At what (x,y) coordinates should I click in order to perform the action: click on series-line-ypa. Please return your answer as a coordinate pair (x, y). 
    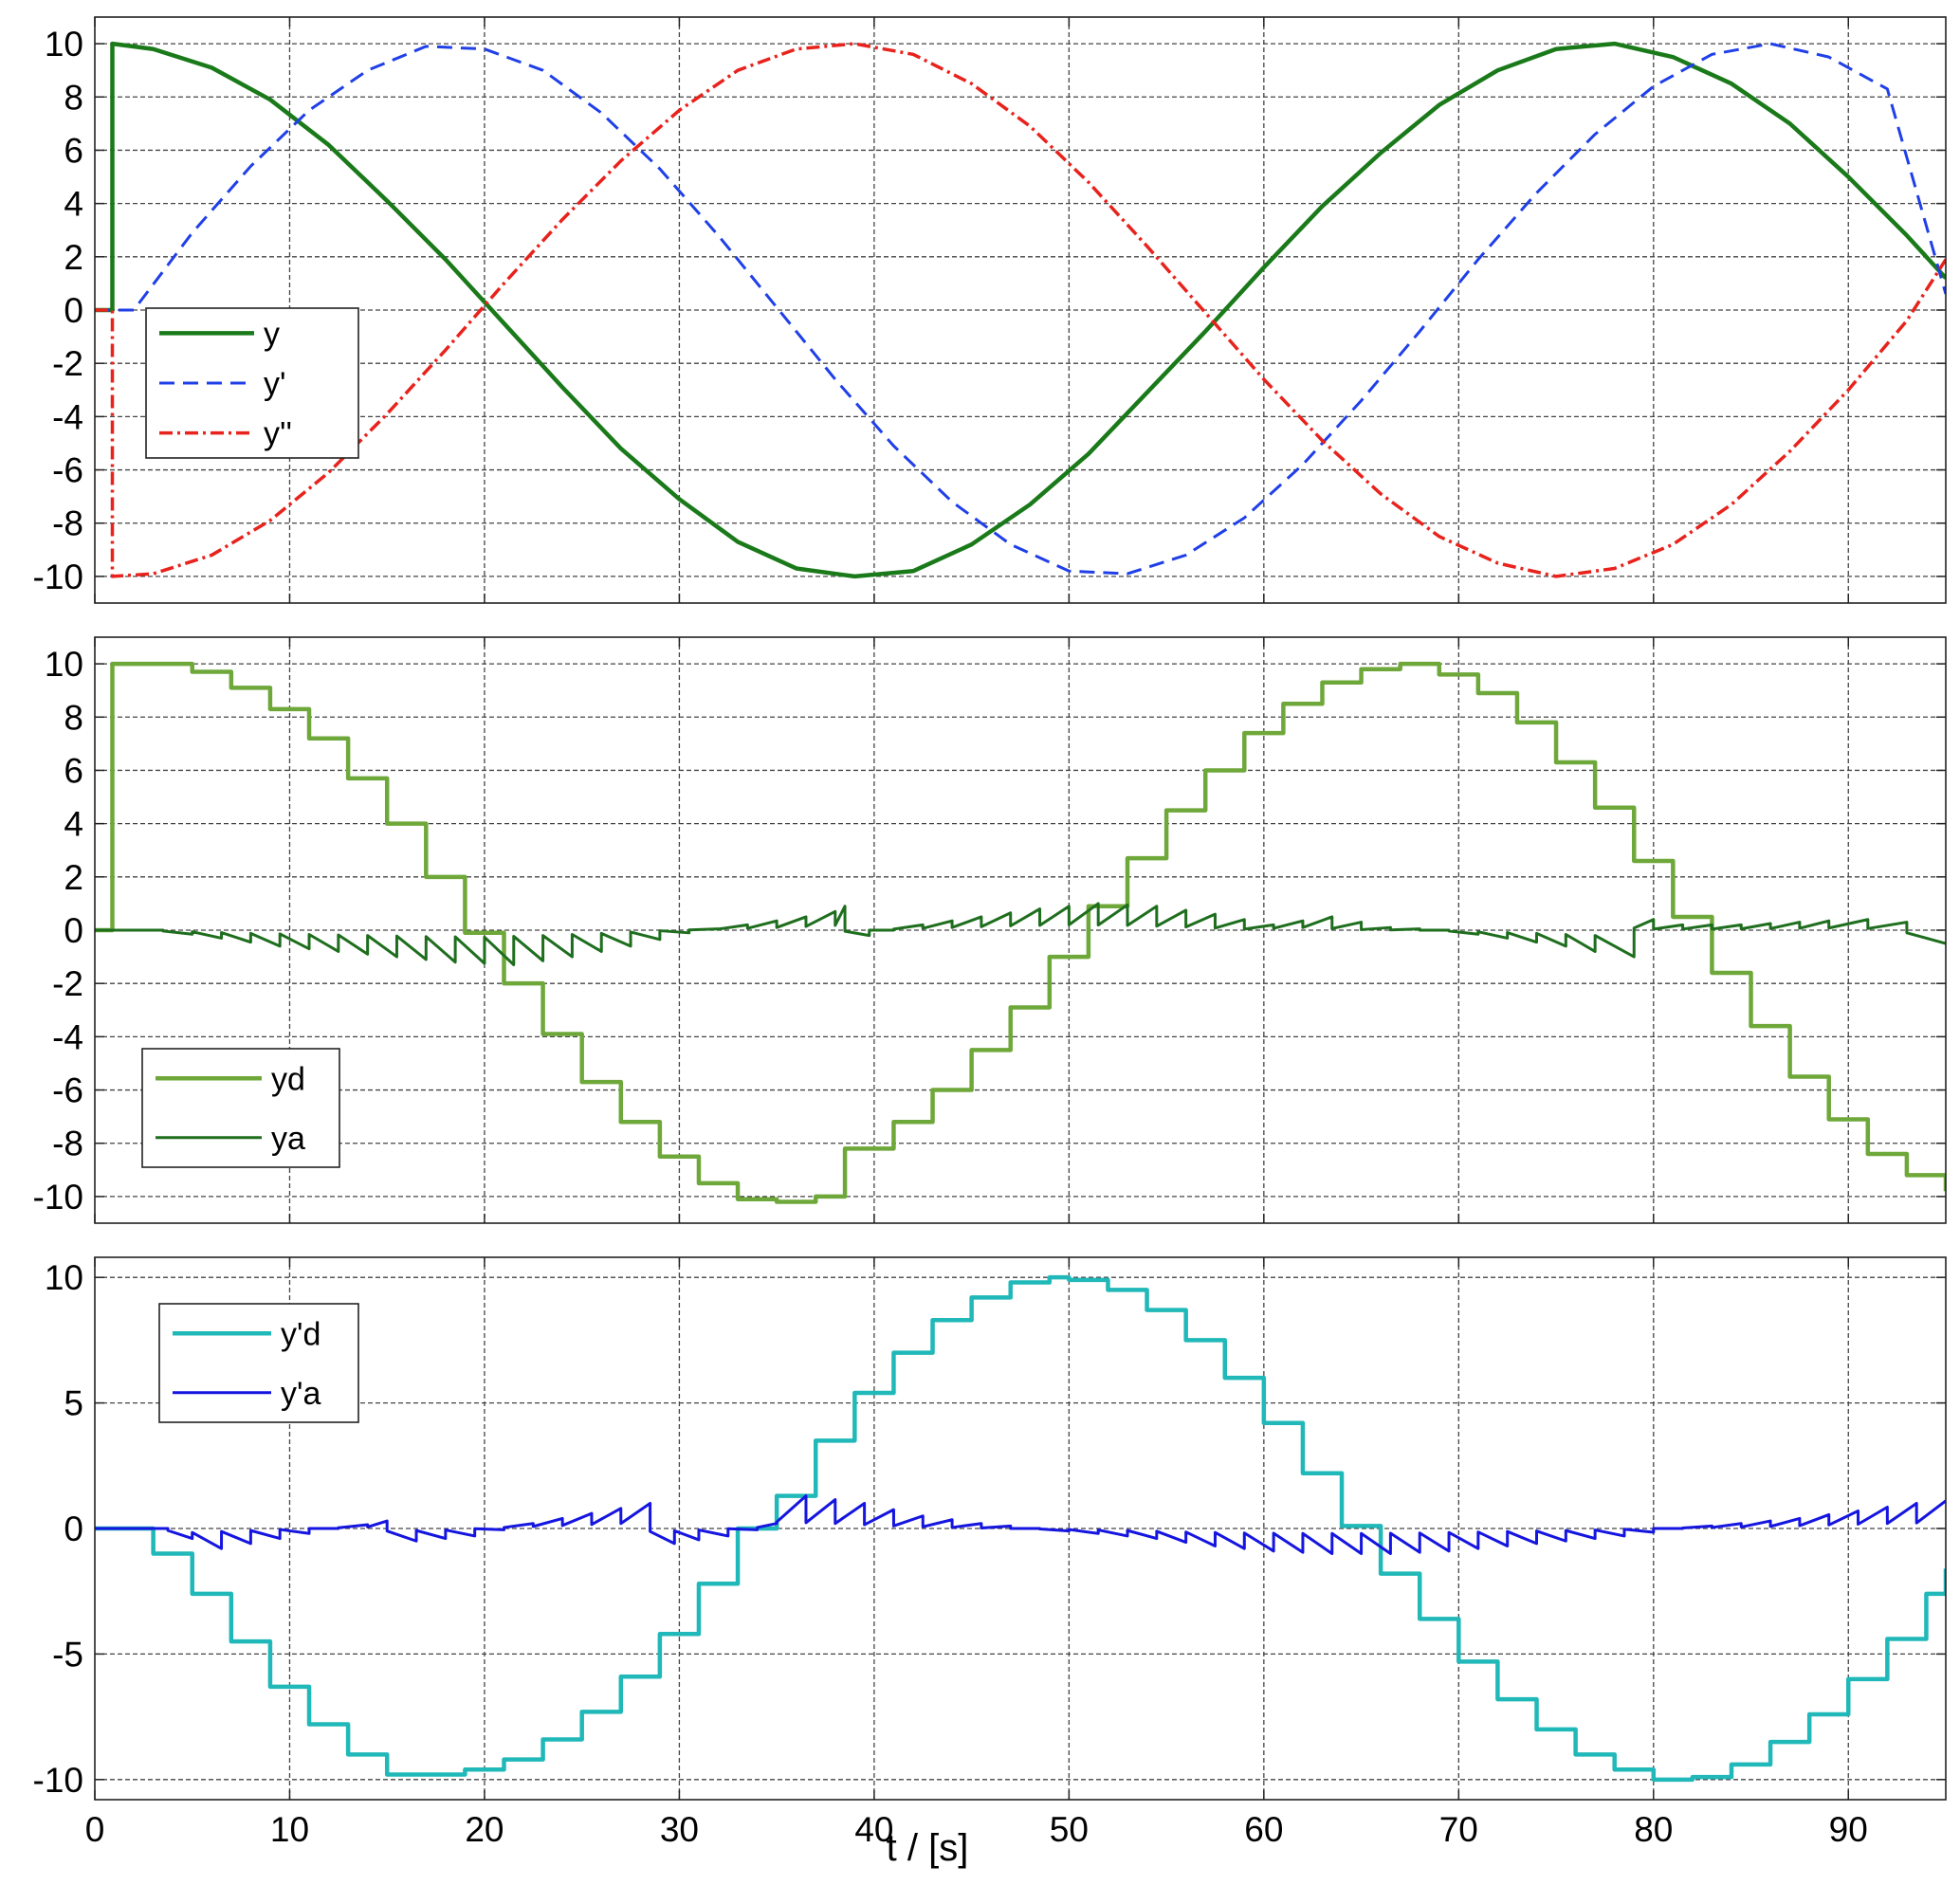
    Looking at the image, I should click on (1020, 1524).